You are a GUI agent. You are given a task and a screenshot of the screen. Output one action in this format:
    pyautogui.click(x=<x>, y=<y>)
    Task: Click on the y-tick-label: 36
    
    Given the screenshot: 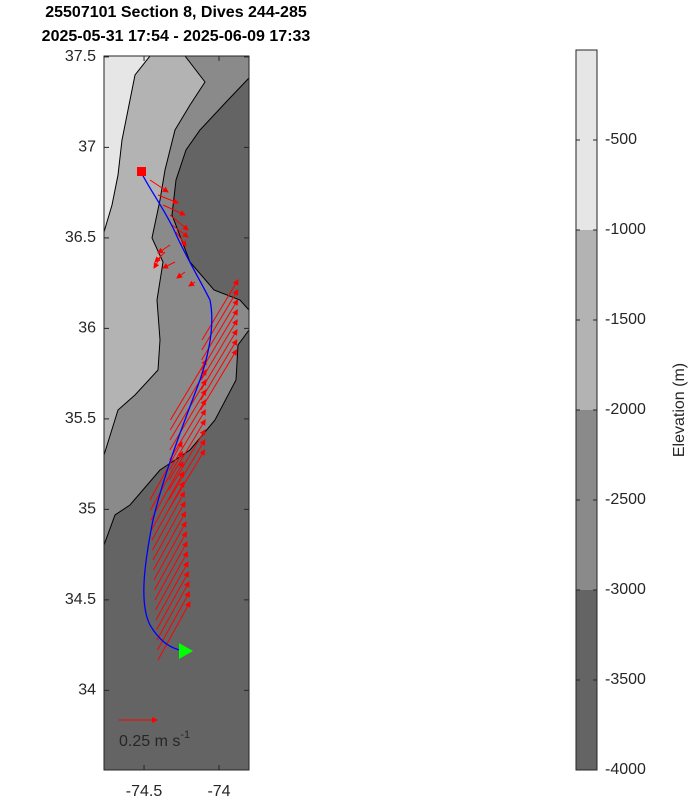 What is the action you would take?
    pyautogui.click(x=87, y=328)
    